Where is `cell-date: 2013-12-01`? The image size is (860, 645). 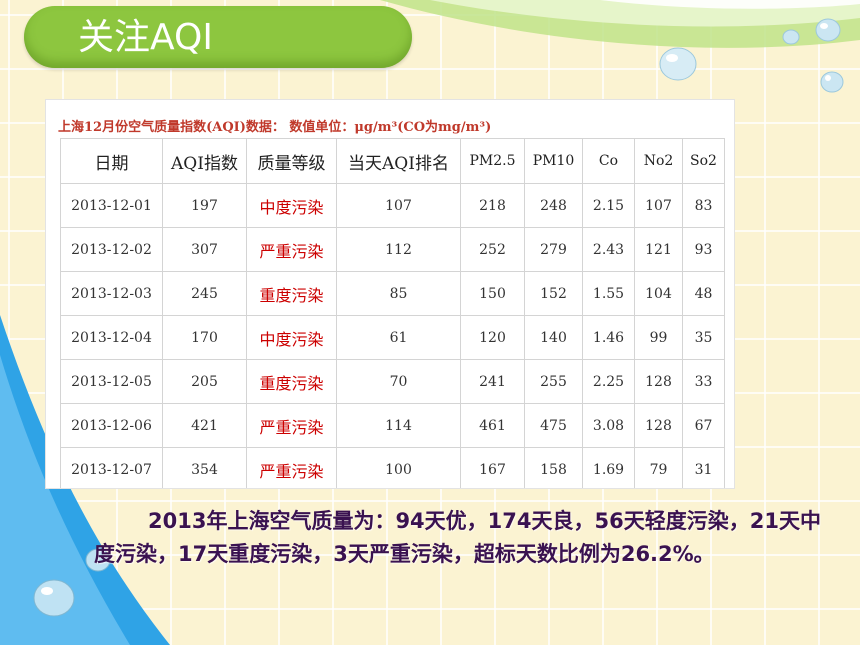 cell-date: 2013-12-01 is located at coordinates (111, 205).